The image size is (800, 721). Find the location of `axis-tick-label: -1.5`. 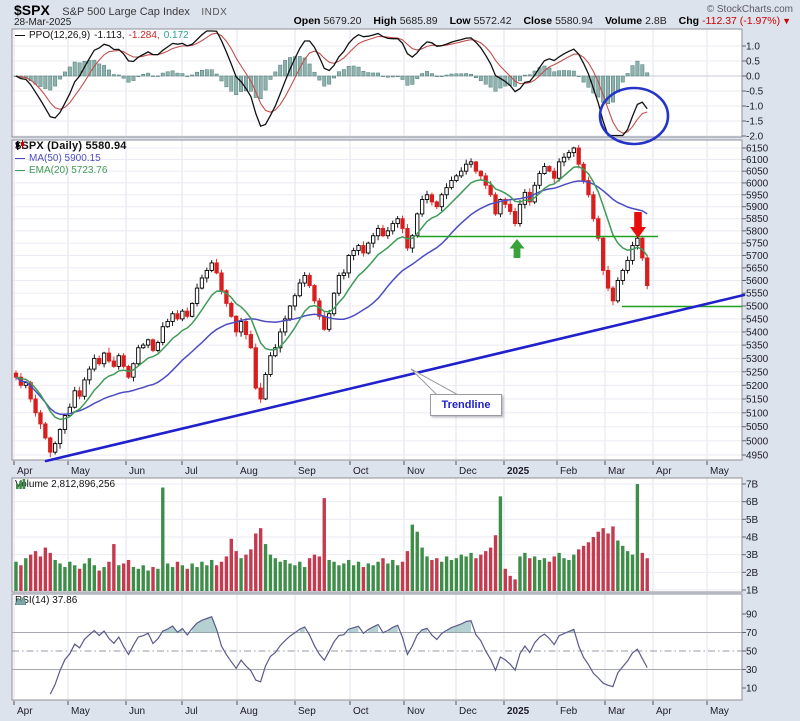

axis-tick-label: -1.5 is located at coordinates (755, 122).